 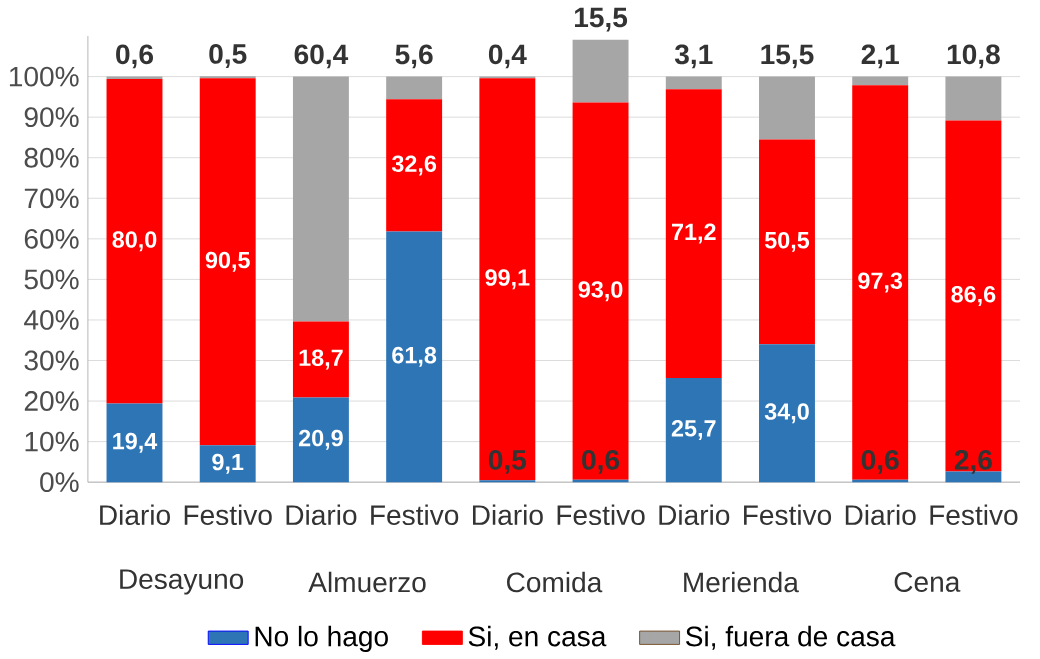 I want to click on data-label: 19,4, so click(x=135, y=442).